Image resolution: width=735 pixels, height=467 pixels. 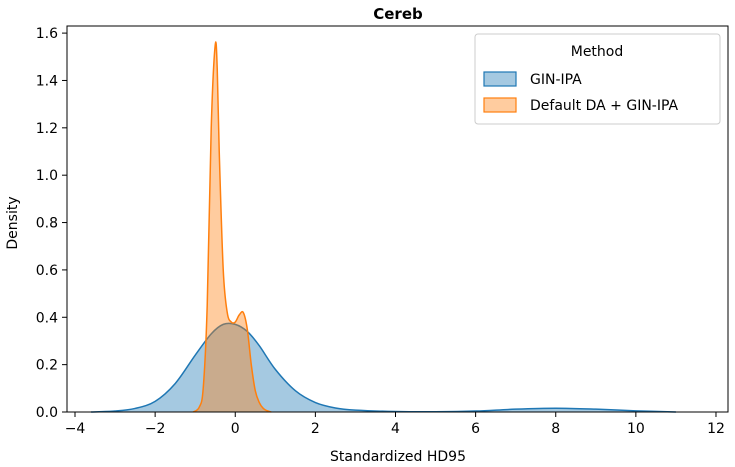 I want to click on x-tick-label: 8, so click(x=555, y=429).